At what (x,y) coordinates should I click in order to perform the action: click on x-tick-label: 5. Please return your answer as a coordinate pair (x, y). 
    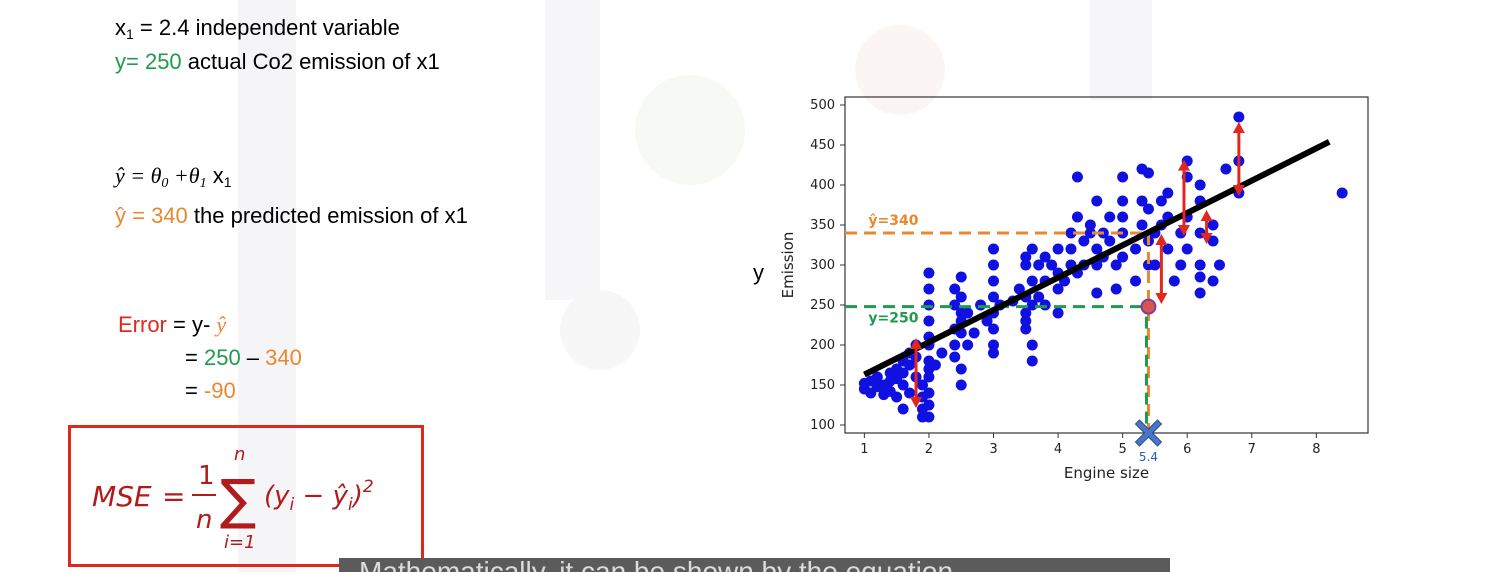
    Looking at the image, I should click on (1123, 449).